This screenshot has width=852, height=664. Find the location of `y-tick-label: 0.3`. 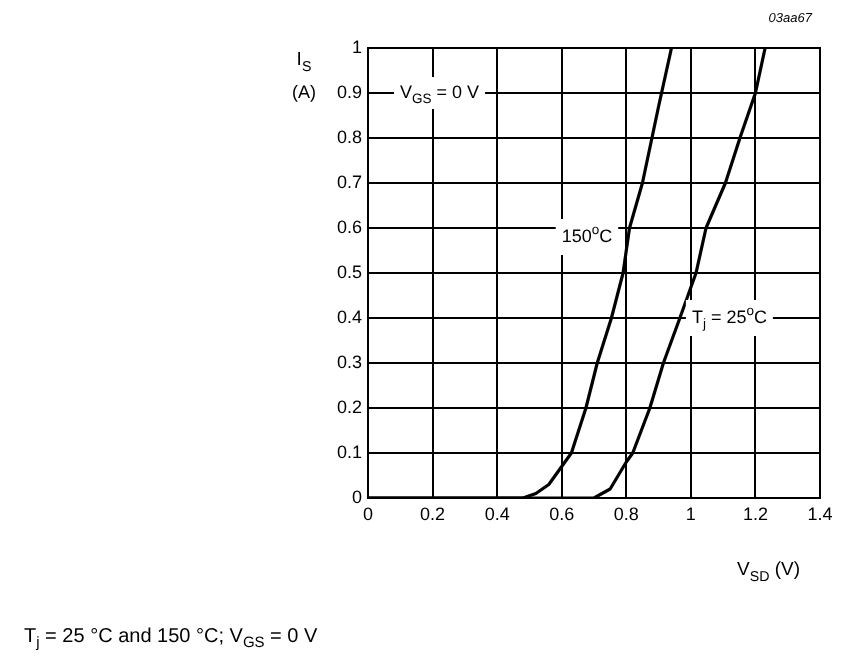

y-tick-label: 0.3 is located at coordinates (349, 361).